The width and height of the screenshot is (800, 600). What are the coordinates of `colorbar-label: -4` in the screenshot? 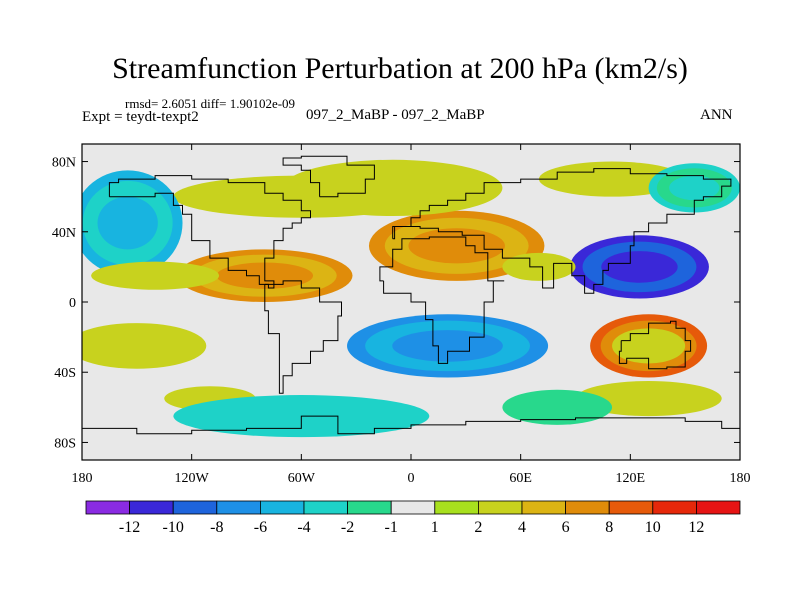 It's located at (303, 527).